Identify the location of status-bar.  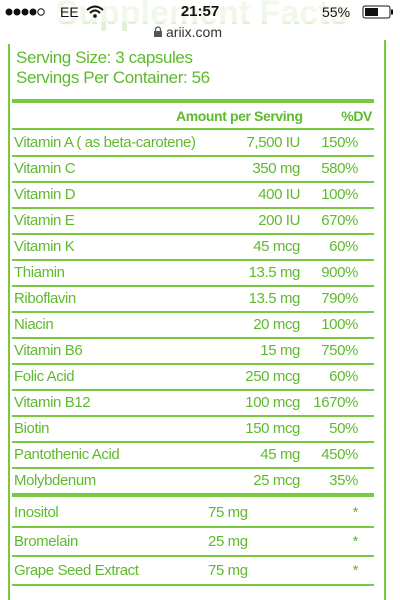
(200, 11).